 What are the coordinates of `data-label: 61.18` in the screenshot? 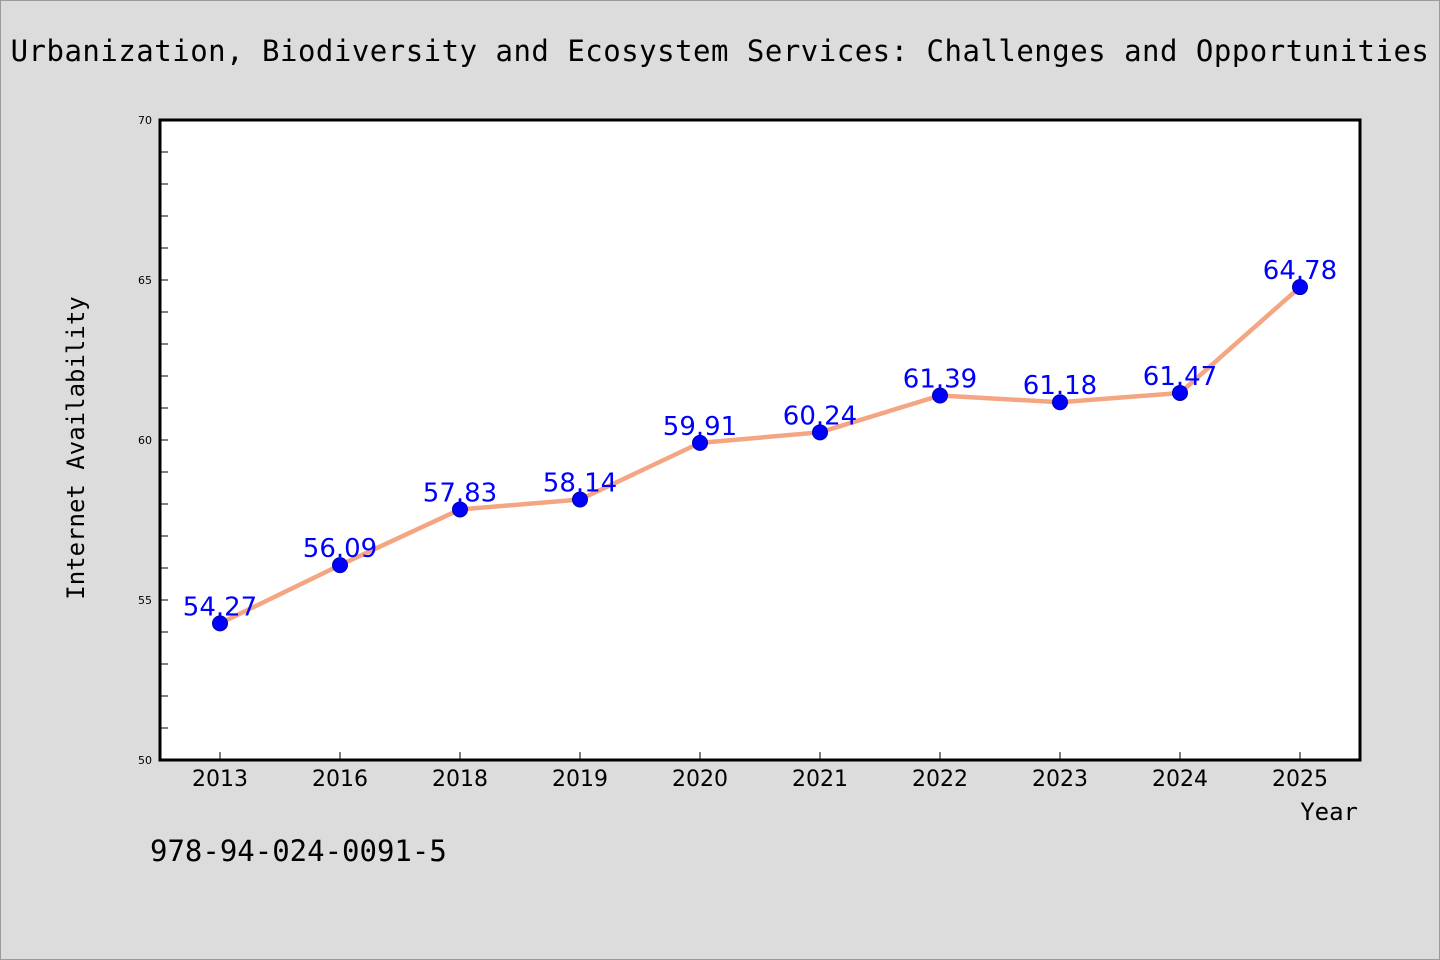 It's located at (1060, 386).